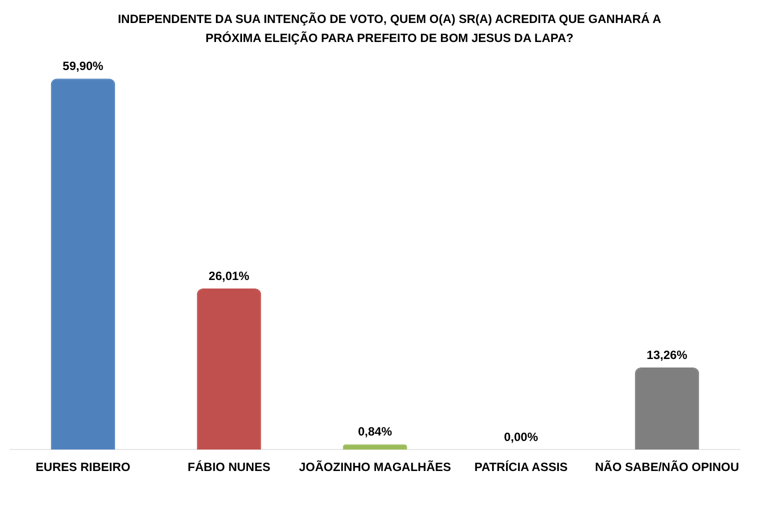 Image resolution: width=779 pixels, height=509 pixels. Describe the element at coordinates (83, 65) in the screenshot. I see `data-label: 59,90%` at that location.